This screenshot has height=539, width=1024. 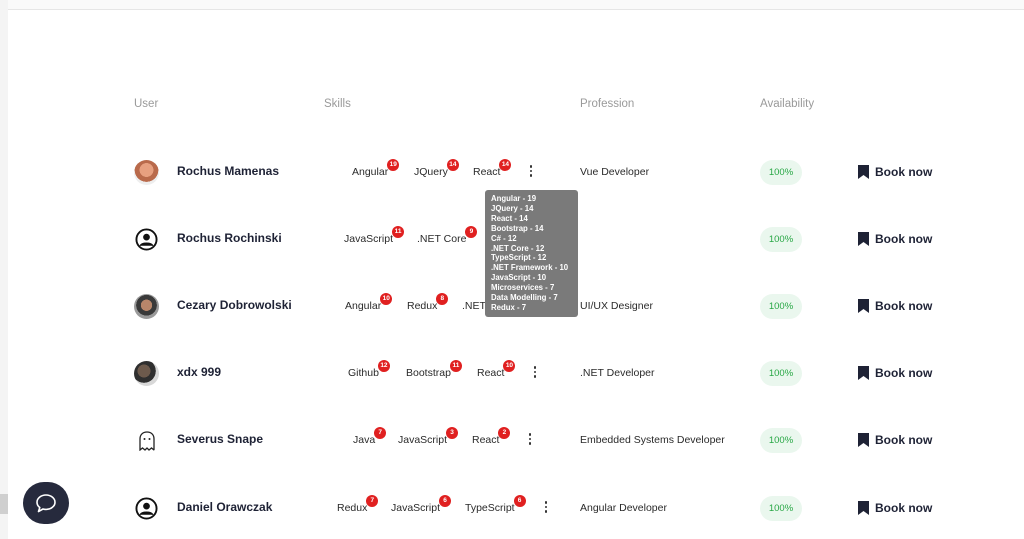 I want to click on user-name: Rochus Mamenas, so click(x=228, y=171).